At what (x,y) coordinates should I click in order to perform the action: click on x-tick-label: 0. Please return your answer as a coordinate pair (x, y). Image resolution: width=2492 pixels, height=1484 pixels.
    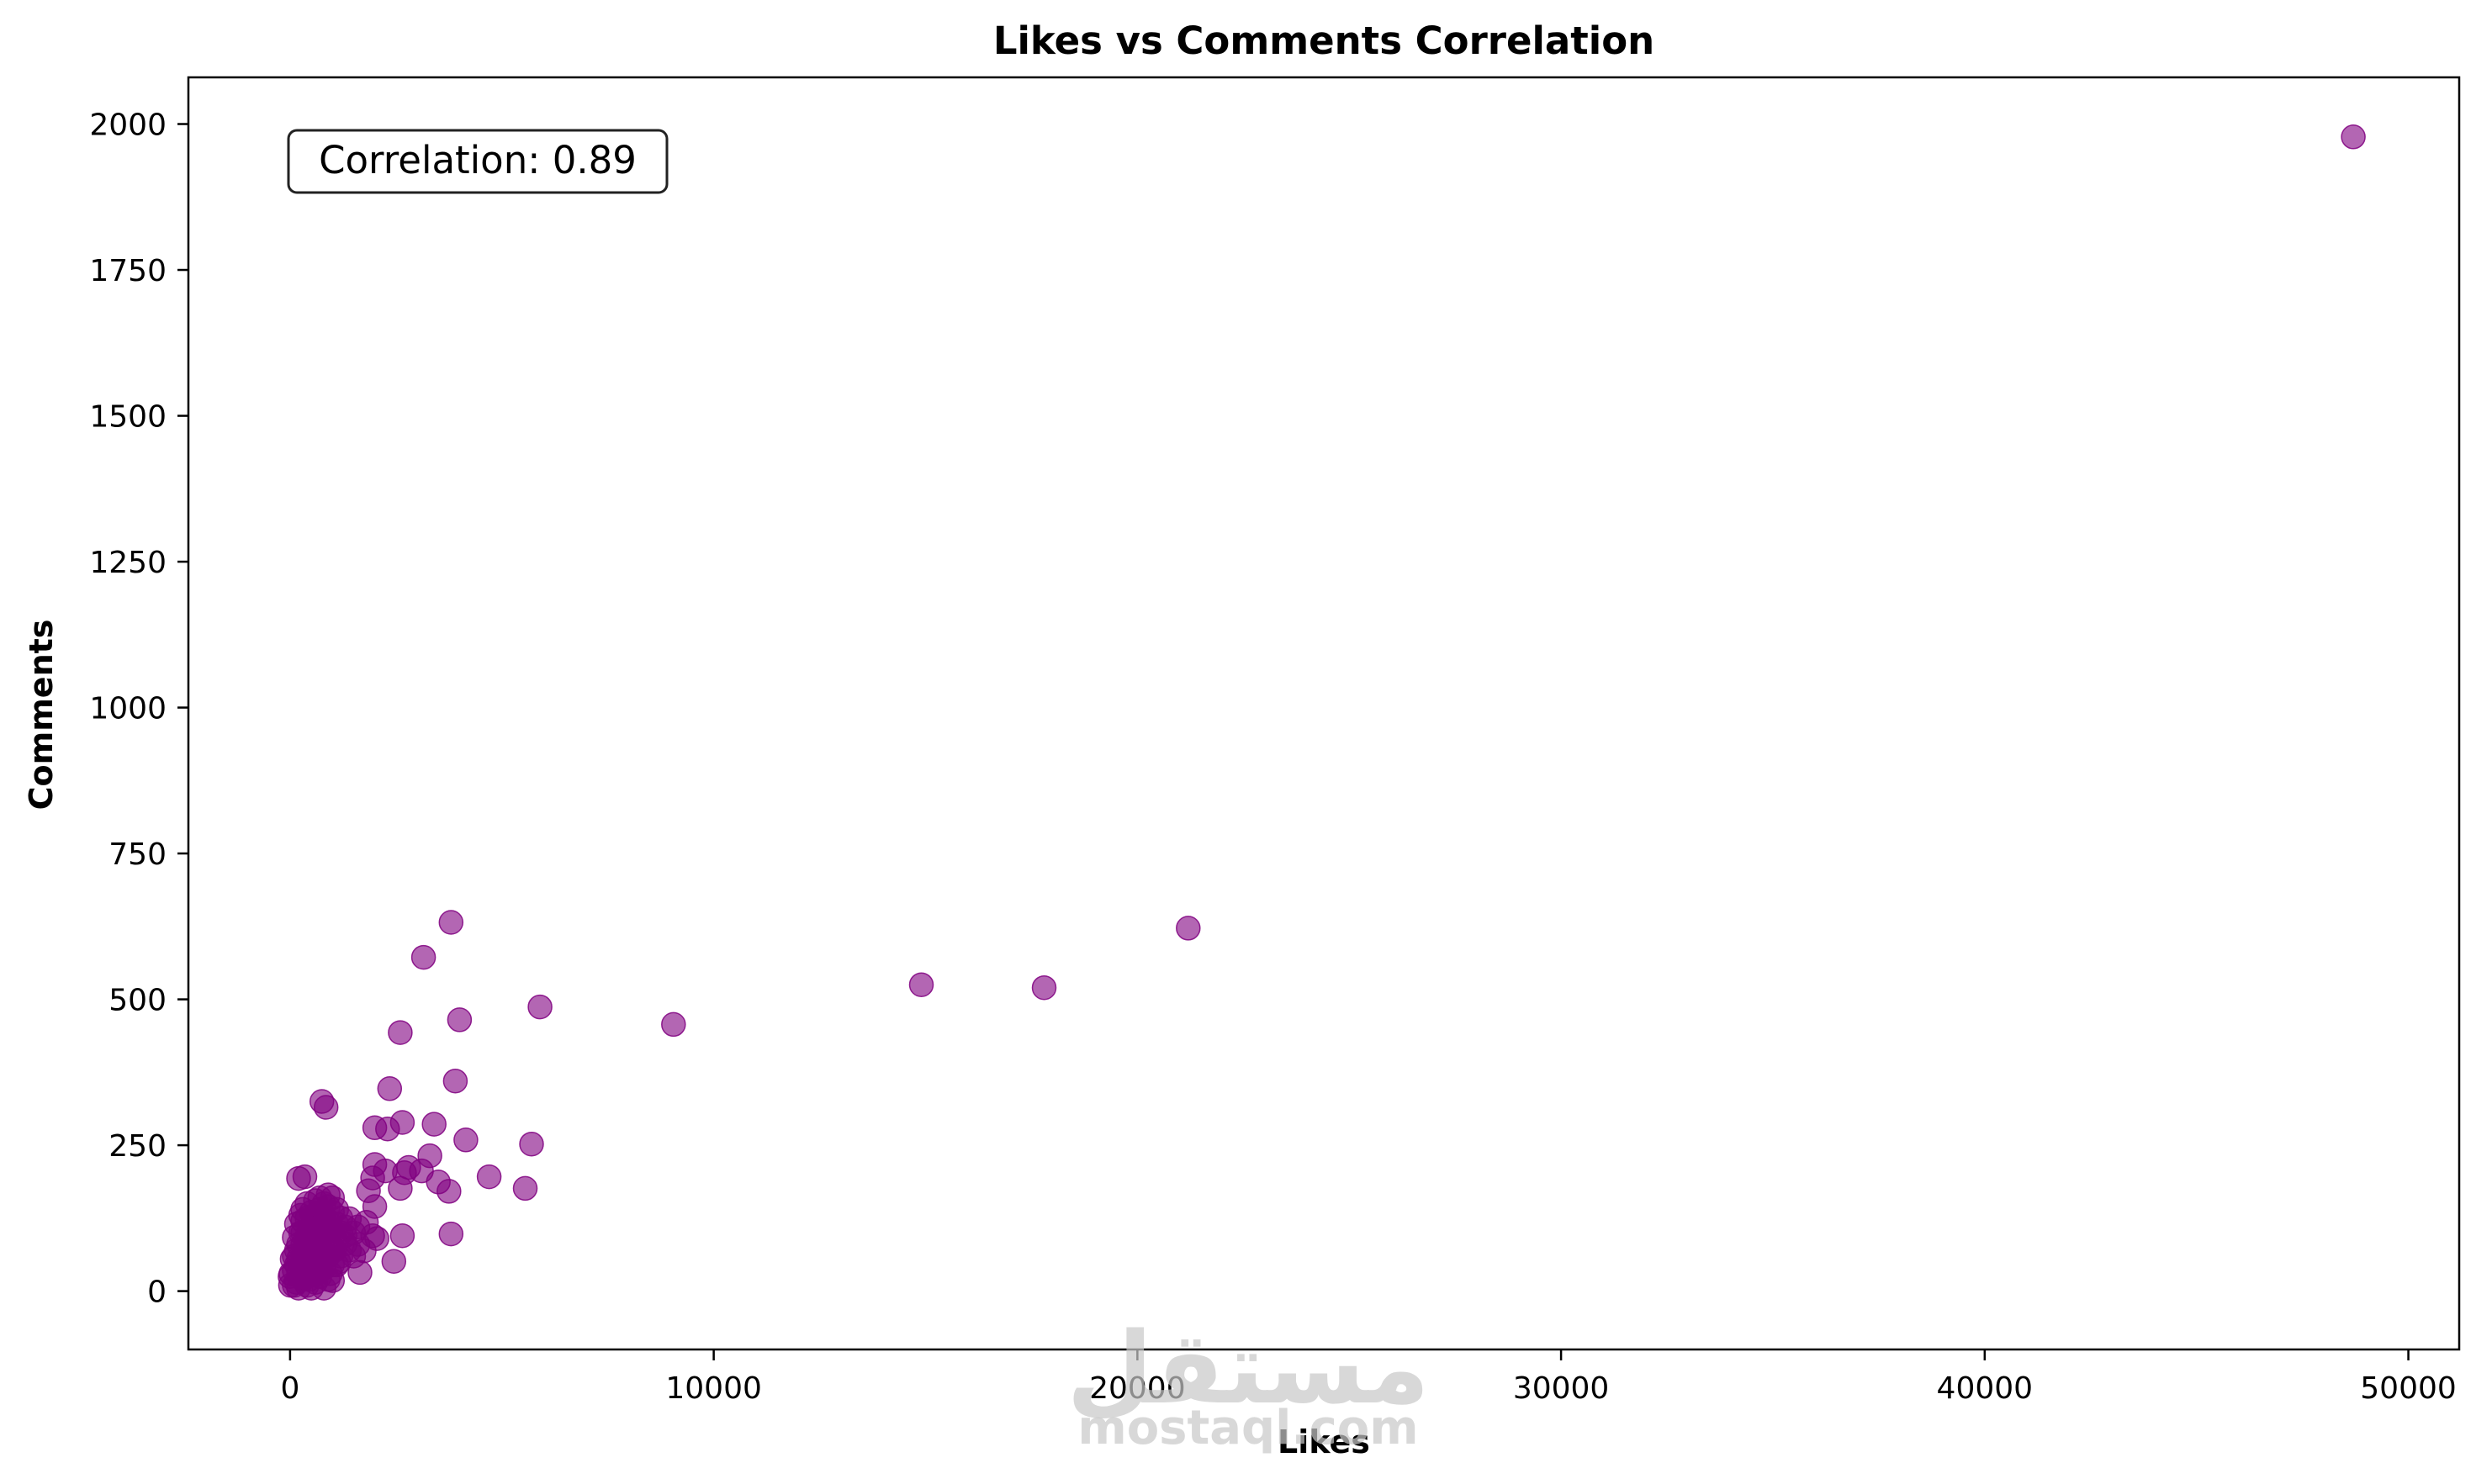
    Looking at the image, I should click on (289, 1388).